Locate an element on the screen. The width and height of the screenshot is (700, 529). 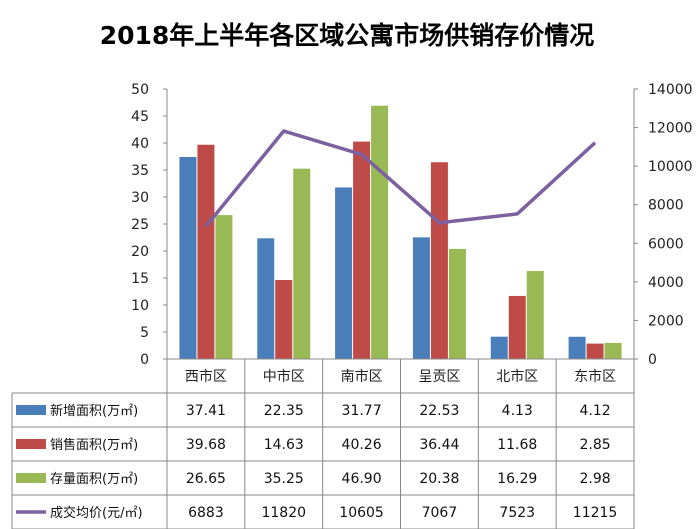
data-label: 36.44 is located at coordinates (439, 445).